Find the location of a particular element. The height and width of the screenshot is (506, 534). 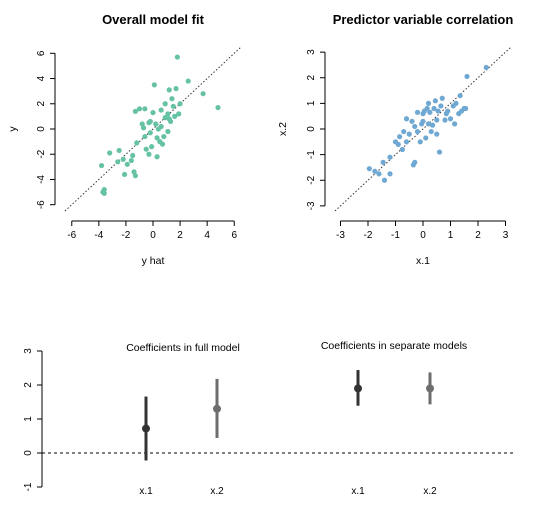

x-tick-label-predictor-correlation: -2 is located at coordinates (368, 235).